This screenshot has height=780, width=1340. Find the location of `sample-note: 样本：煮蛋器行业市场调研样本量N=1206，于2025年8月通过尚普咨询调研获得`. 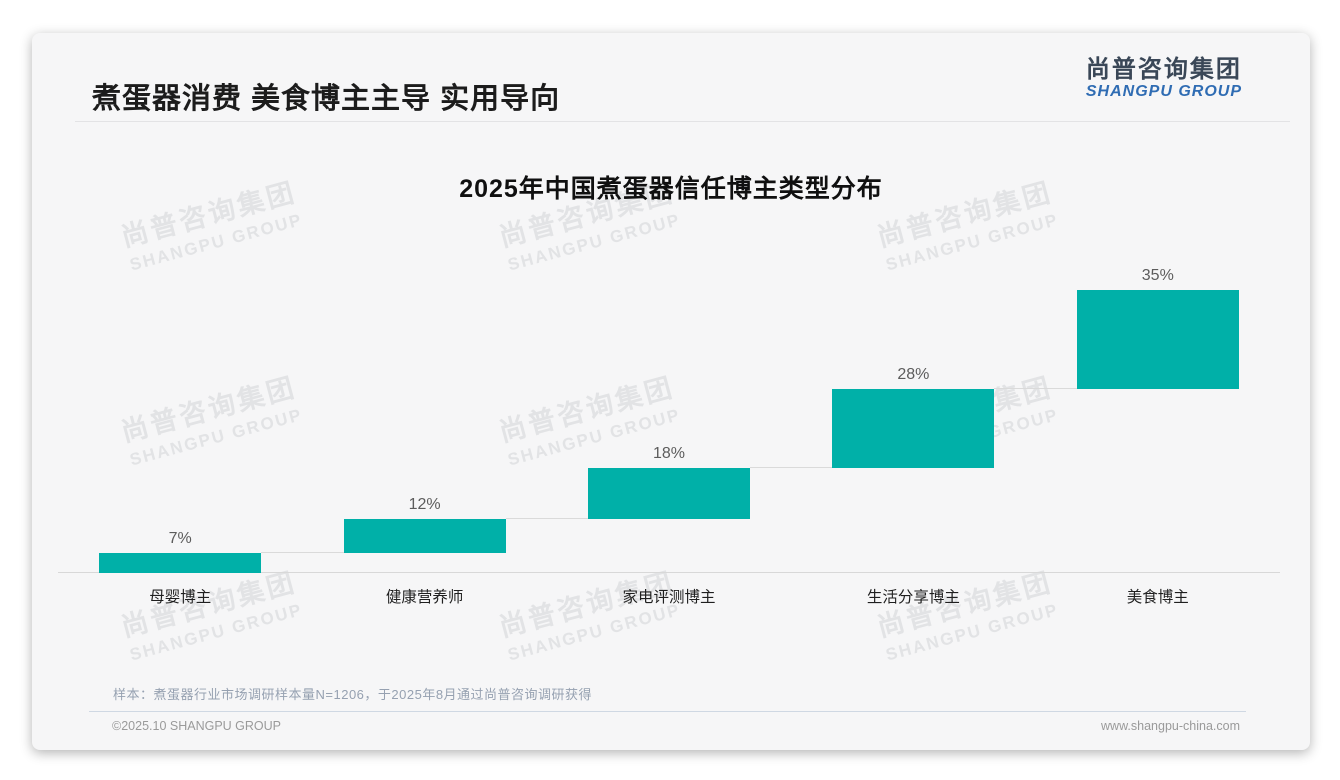

sample-note: 样本：煮蛋器行业市场调研样本量N=1206，于2025年8月通过尚普咨询调研获得 is located at coordinates (353, 694).